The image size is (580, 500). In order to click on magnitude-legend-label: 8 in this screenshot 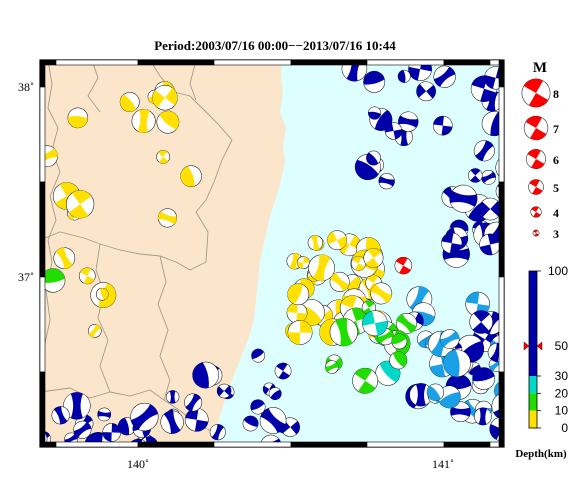, I will do `click(556, 94)`.